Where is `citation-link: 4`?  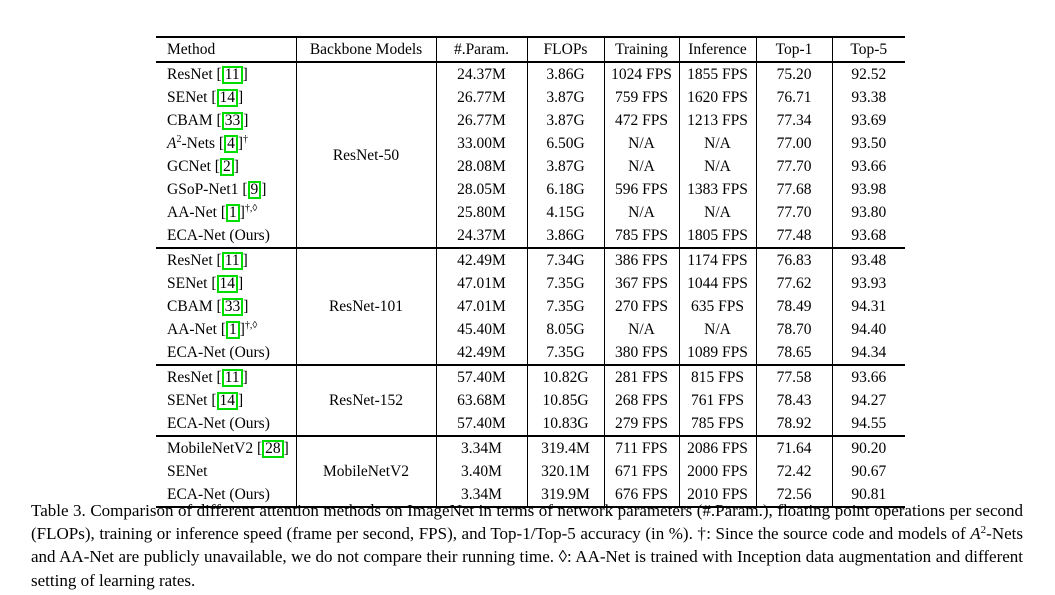
citation-link: 4 is located at coordinates (231, 144).